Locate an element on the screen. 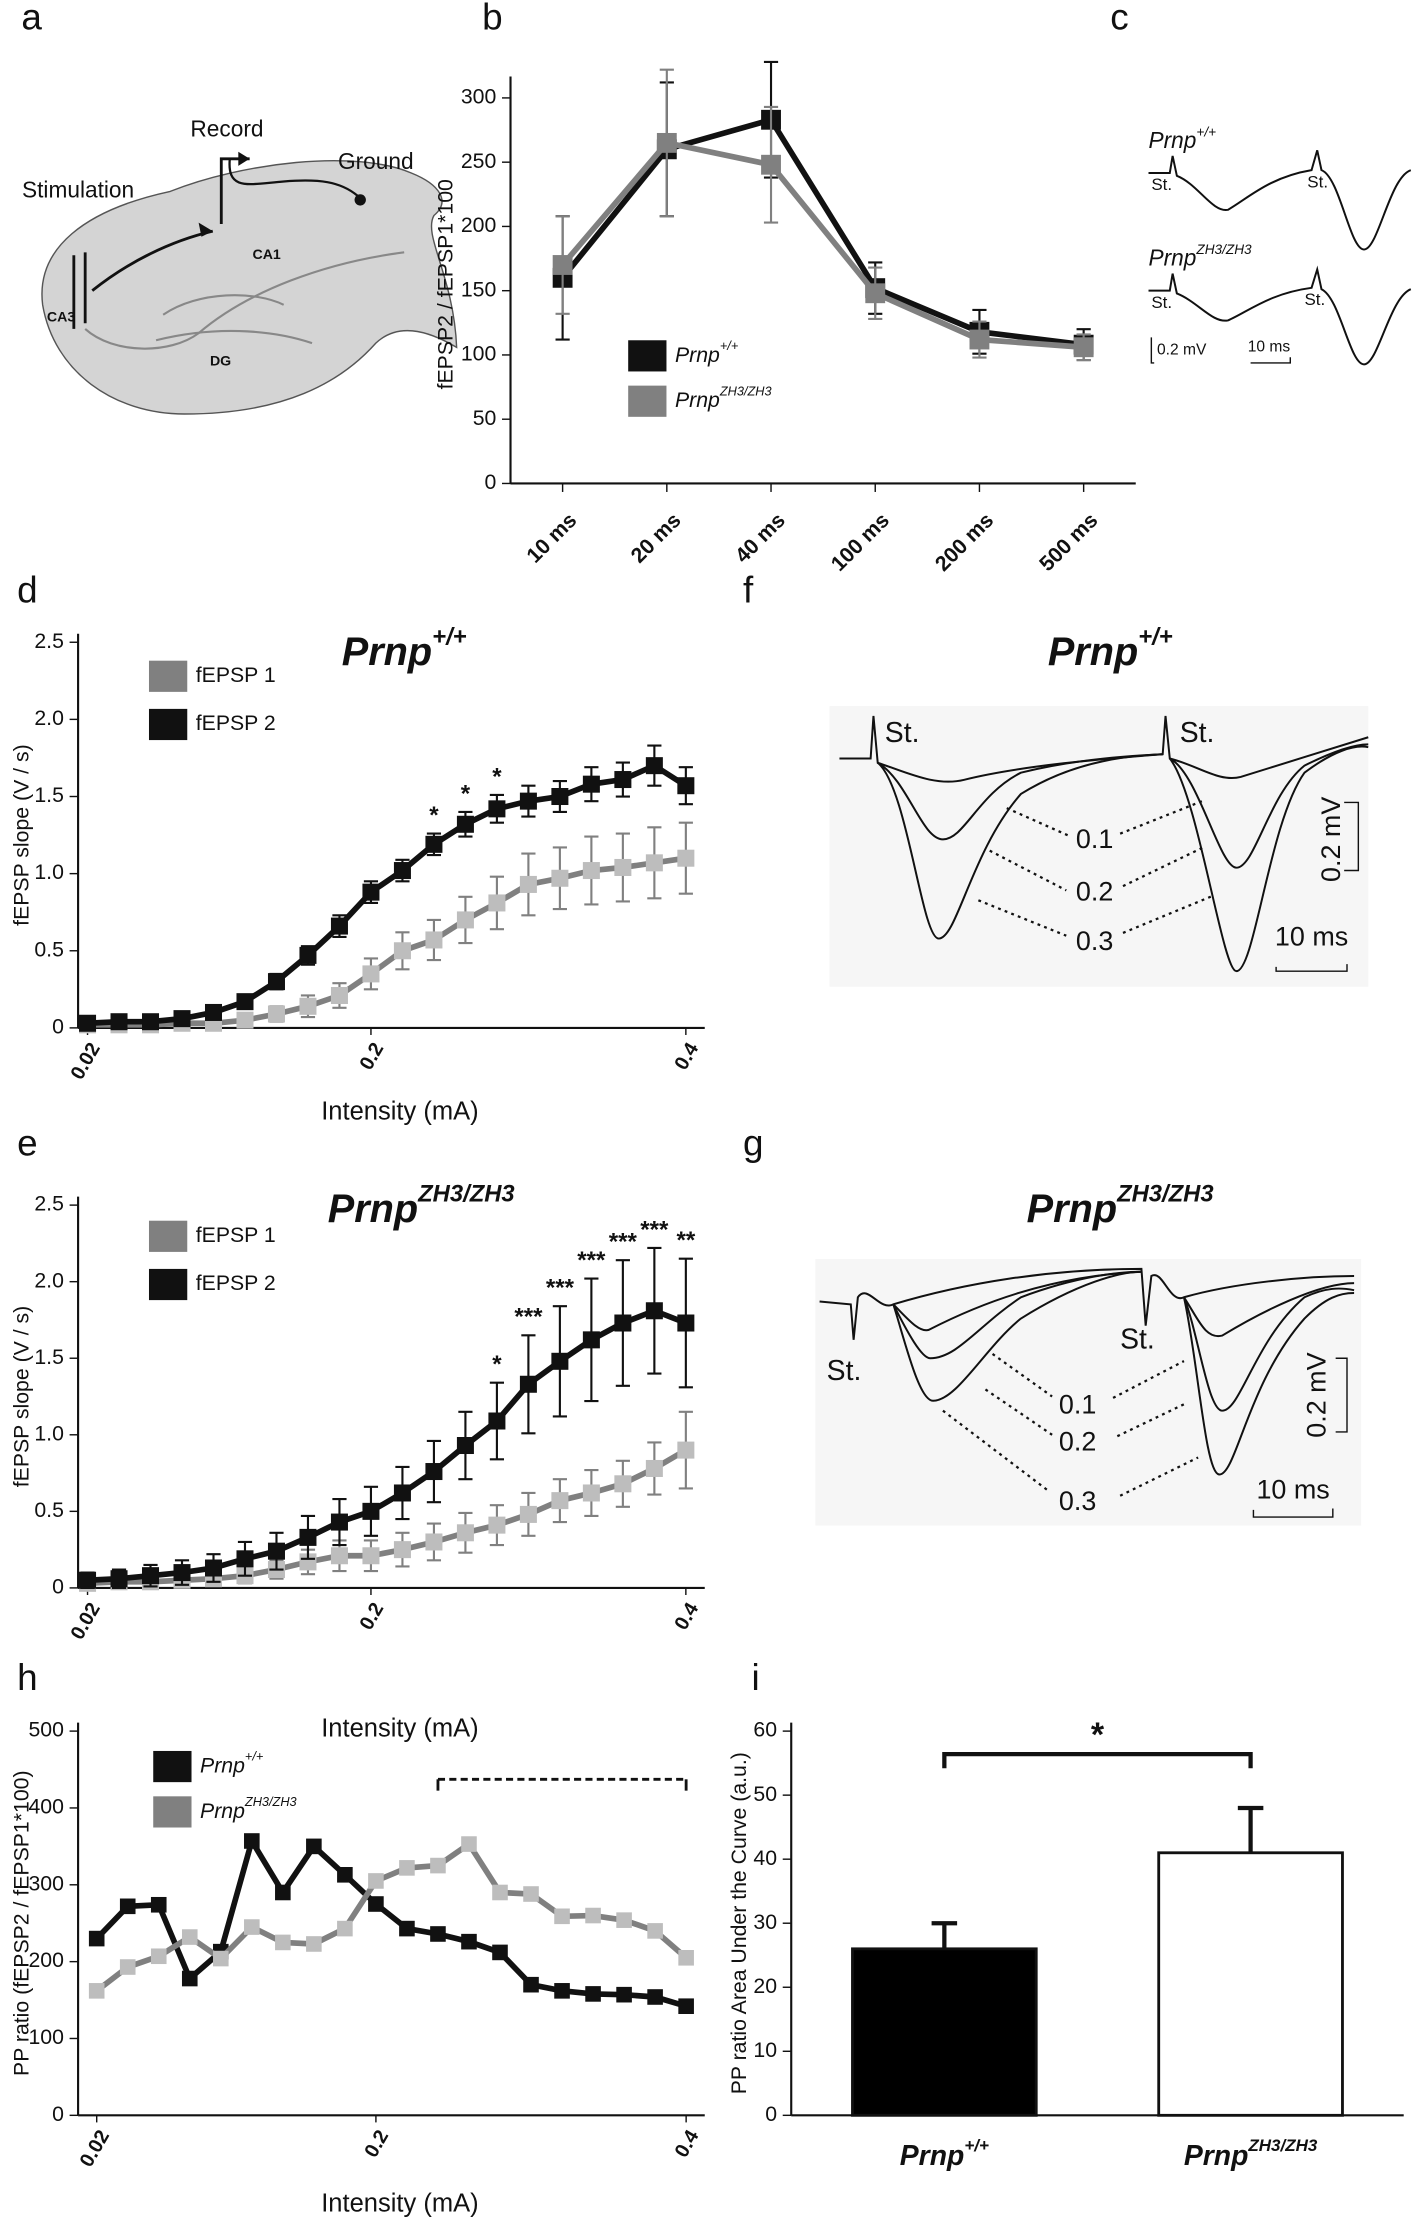  panel-letter: h is located at coordinates (27, 1677).